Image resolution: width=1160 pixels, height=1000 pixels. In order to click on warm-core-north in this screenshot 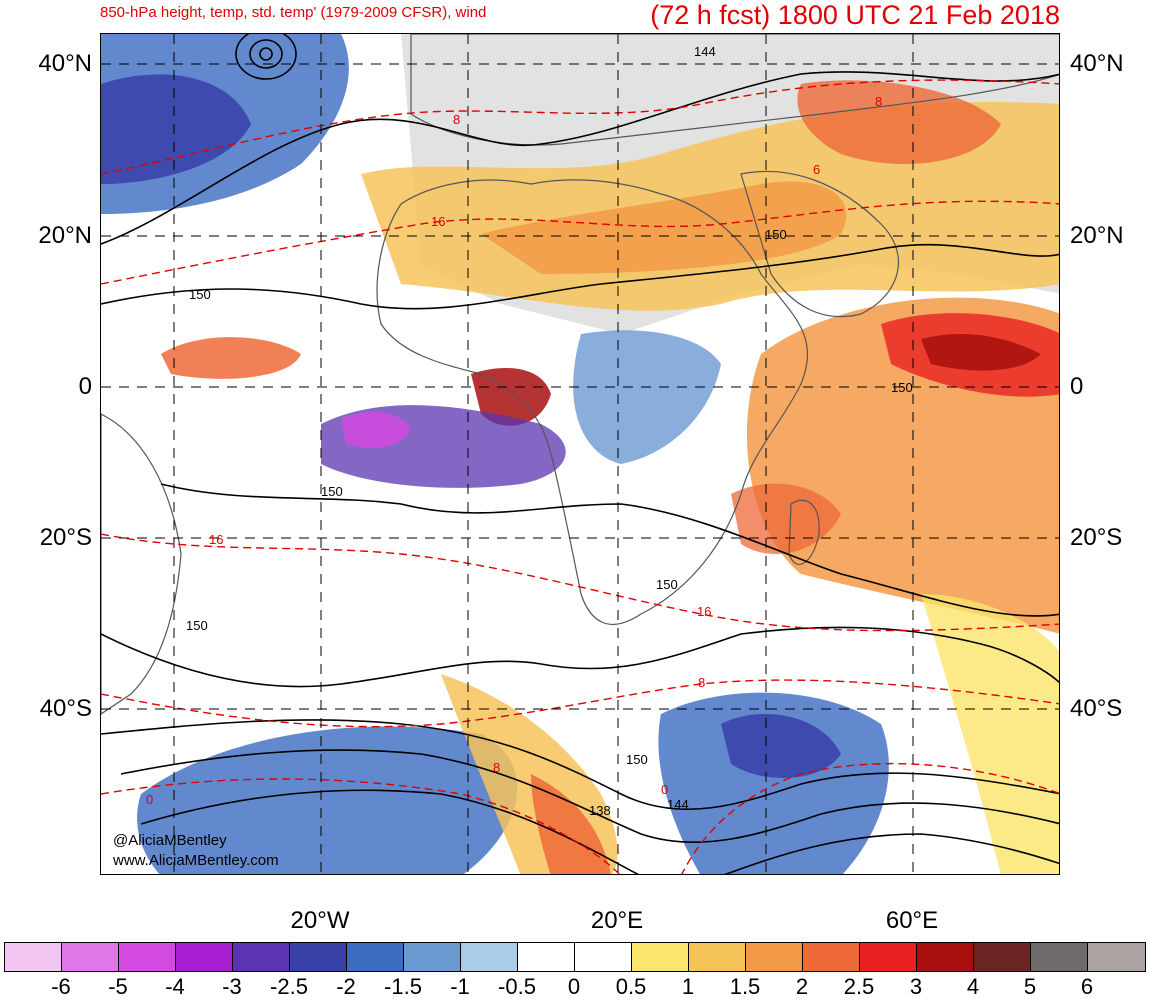, I will do `click(664, 227)`.